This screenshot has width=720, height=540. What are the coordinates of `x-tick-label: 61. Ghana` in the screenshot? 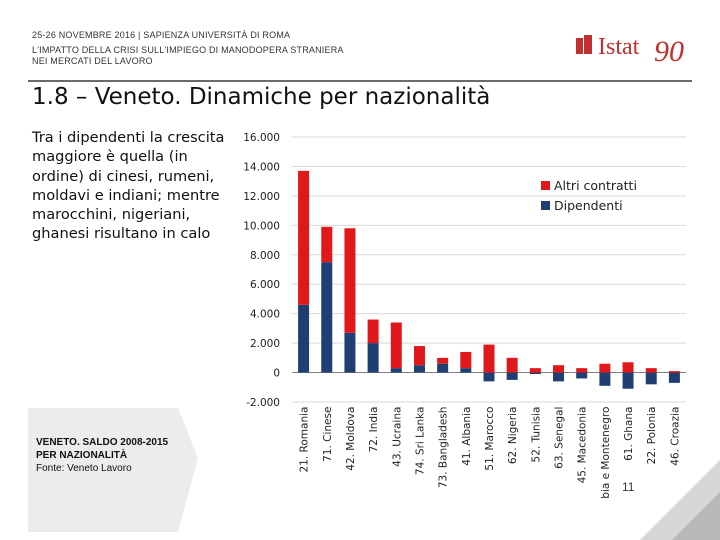 It's located at (629, 434).